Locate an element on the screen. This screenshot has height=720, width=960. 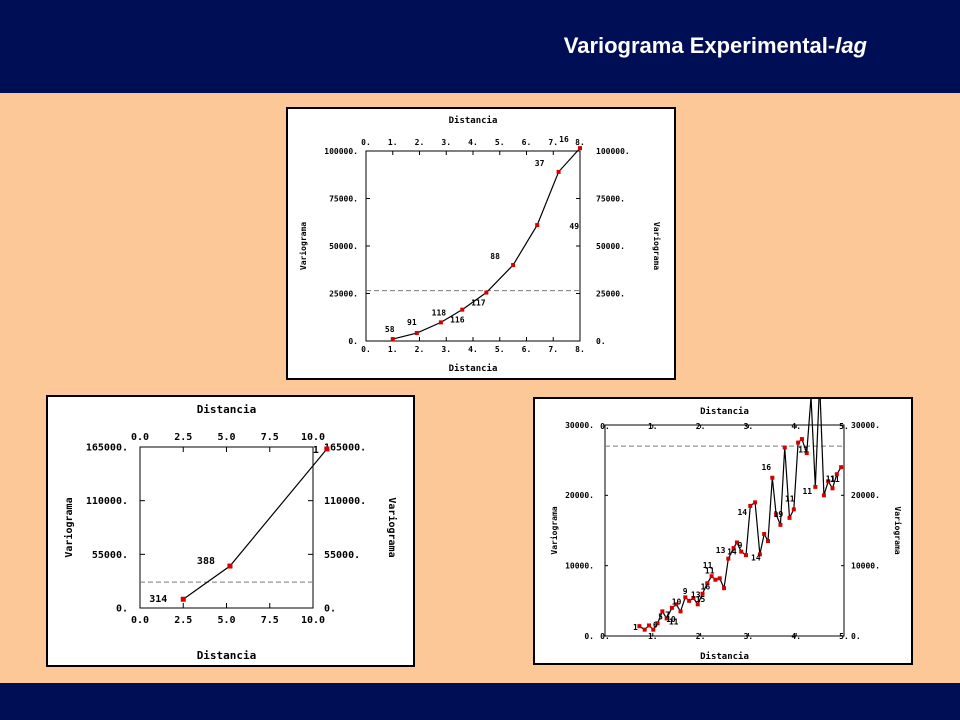
y-tick-label-left: 50000. is located at coordinates (343, 246).